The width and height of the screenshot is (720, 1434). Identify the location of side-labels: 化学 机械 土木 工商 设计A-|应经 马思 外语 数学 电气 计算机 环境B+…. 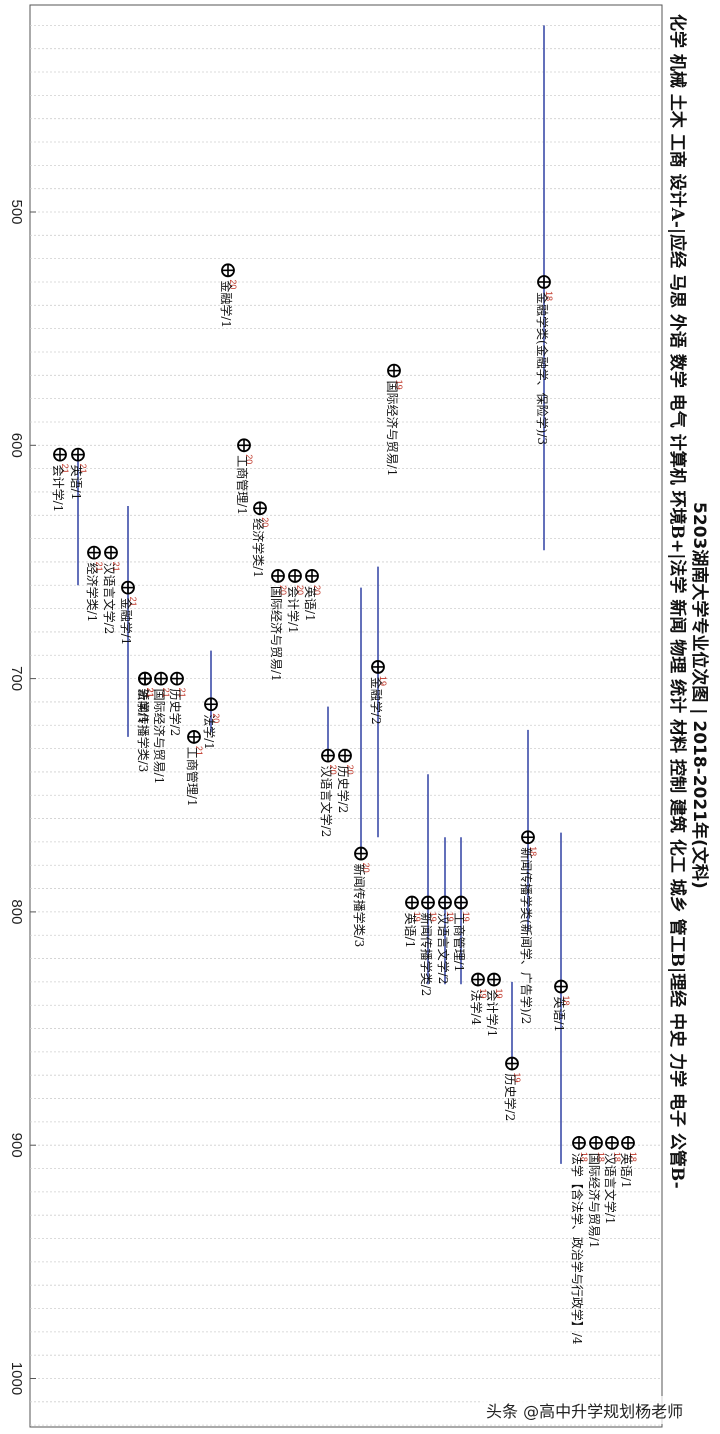
(677, 601).